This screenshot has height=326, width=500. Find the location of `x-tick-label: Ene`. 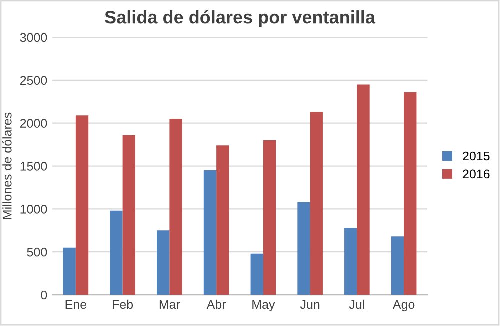

x-tick-label: Ene is located at coordinates (76, 305).